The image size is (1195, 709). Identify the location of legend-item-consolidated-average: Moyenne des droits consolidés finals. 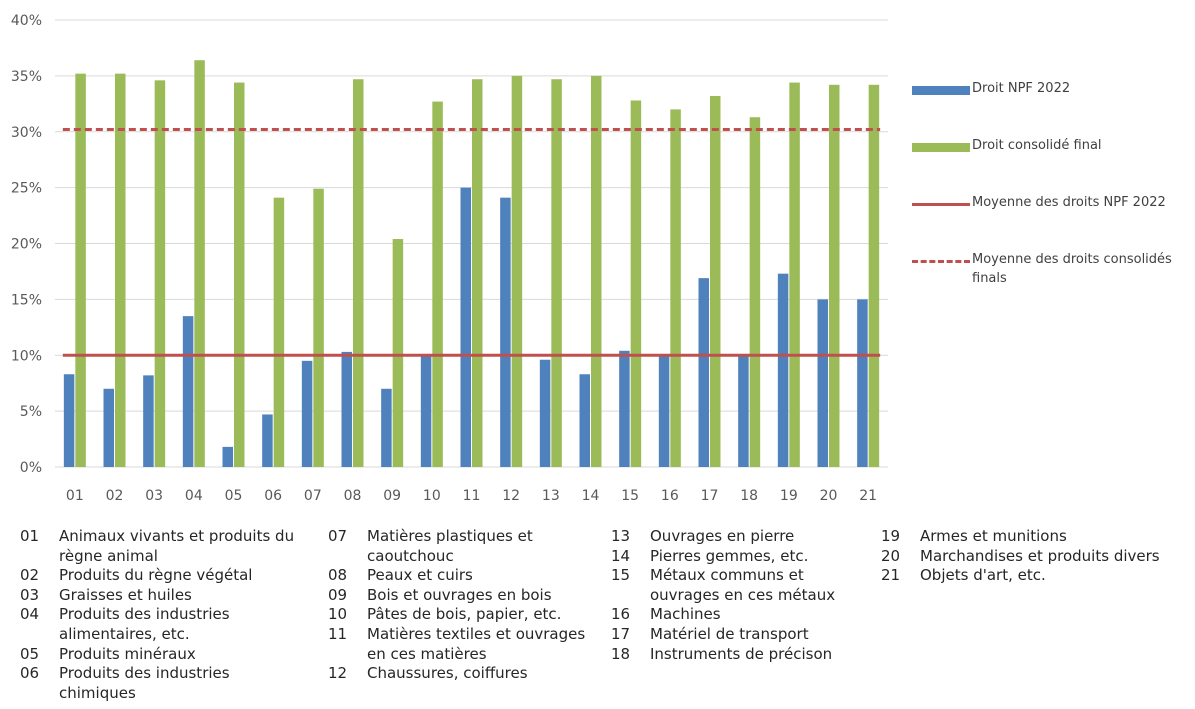
(1047, 270).